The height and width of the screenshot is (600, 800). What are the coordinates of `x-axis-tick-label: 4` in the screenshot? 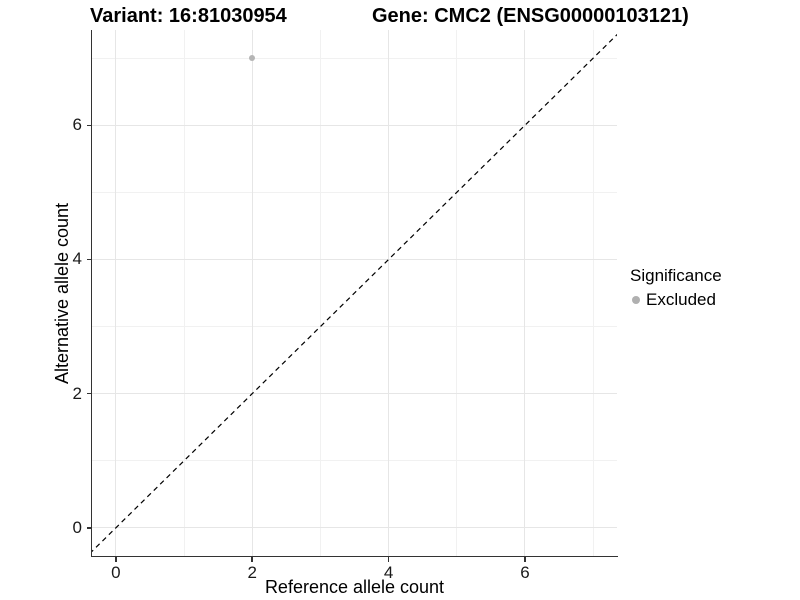 It's located at (388, 572).